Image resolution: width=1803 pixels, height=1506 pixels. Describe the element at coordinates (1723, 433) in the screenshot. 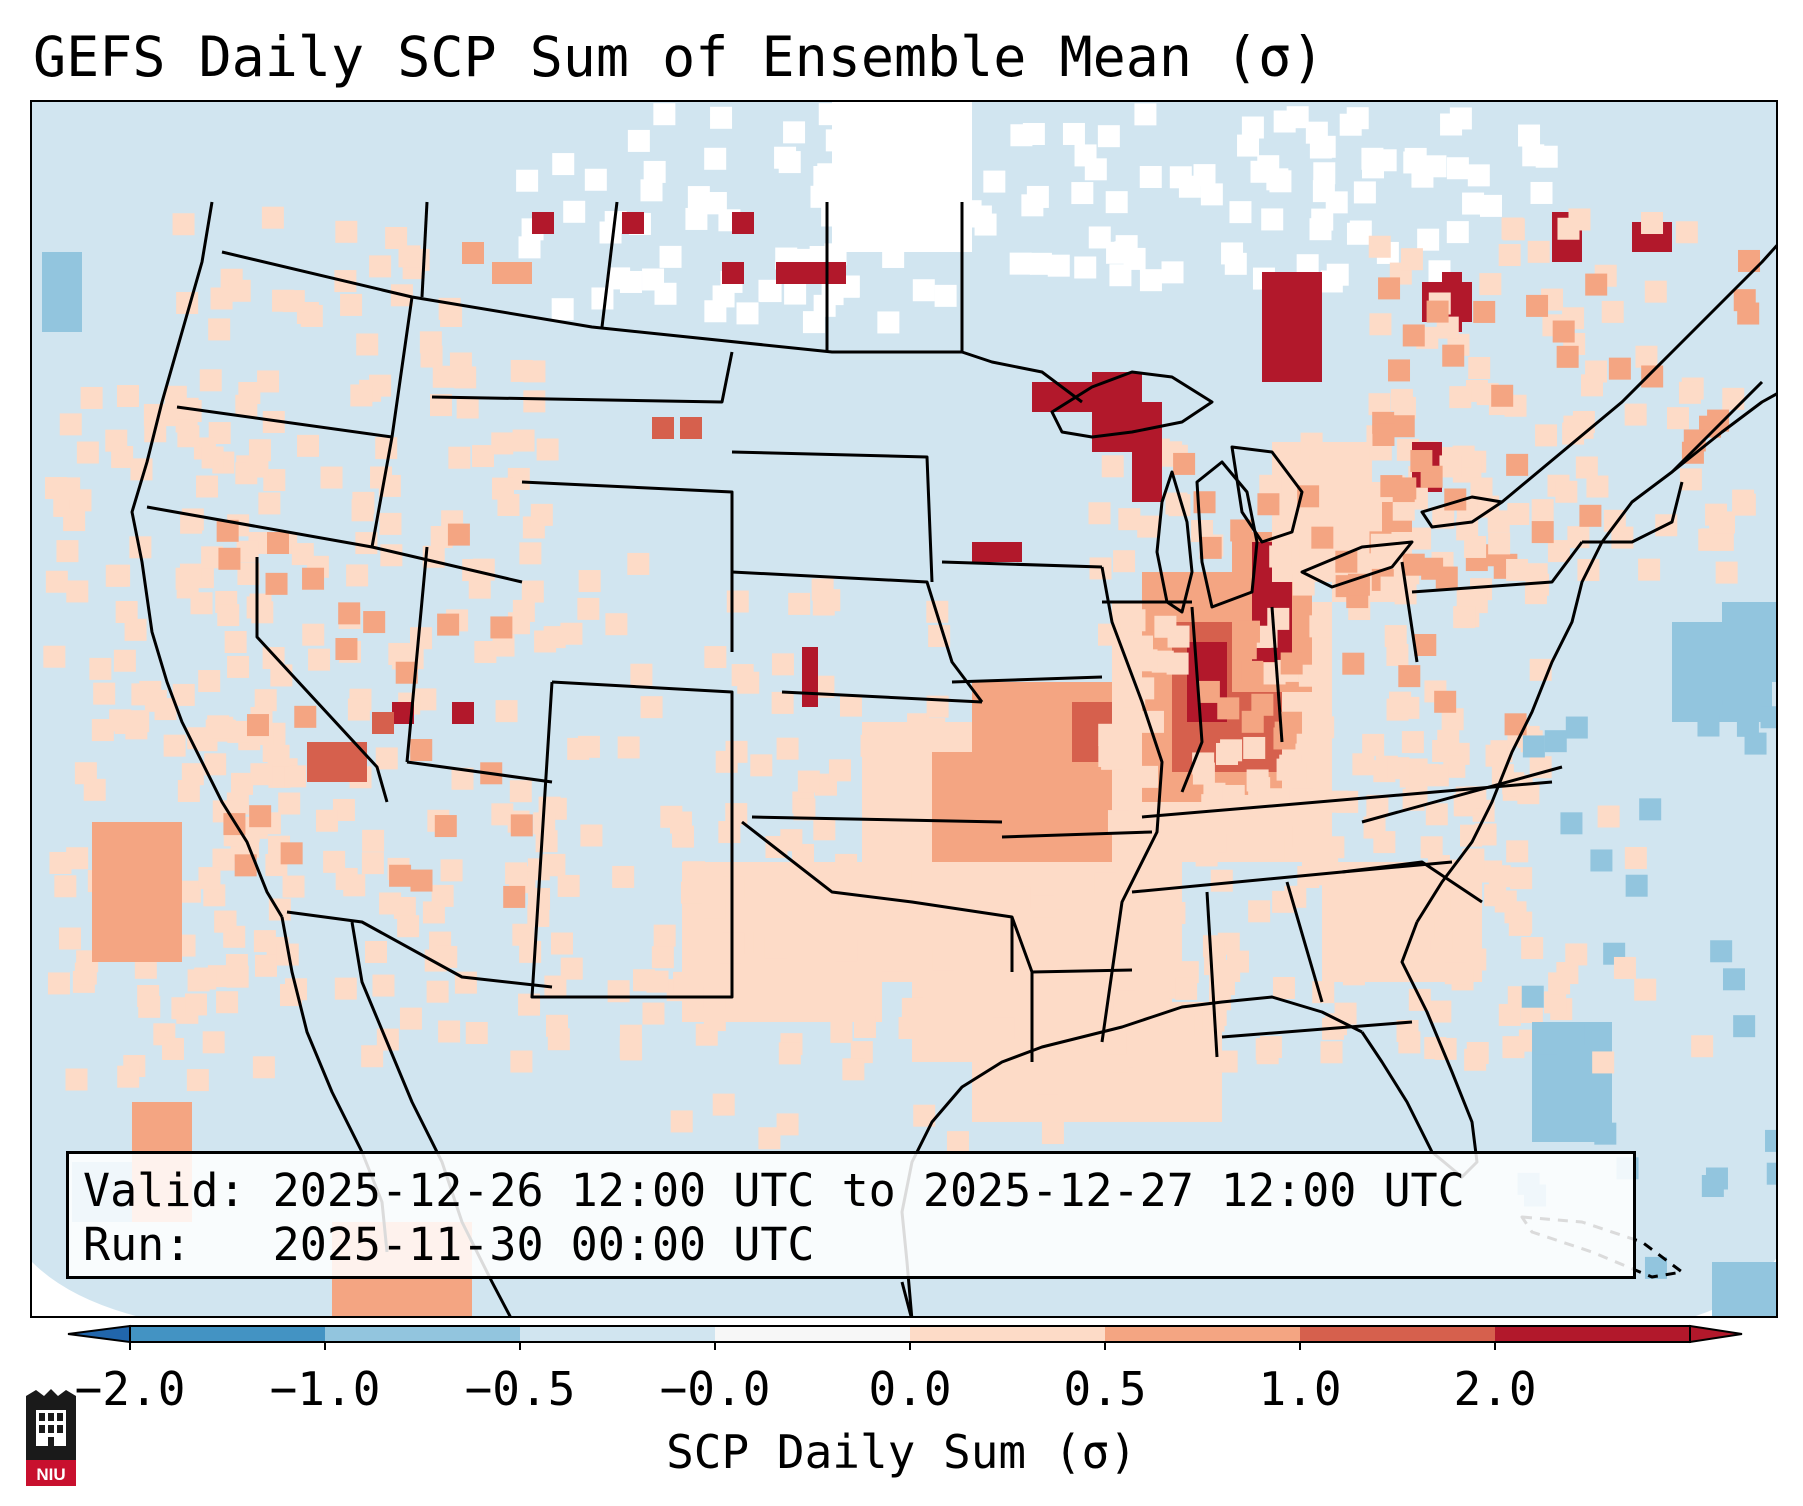

I see `maritimes` at that location.